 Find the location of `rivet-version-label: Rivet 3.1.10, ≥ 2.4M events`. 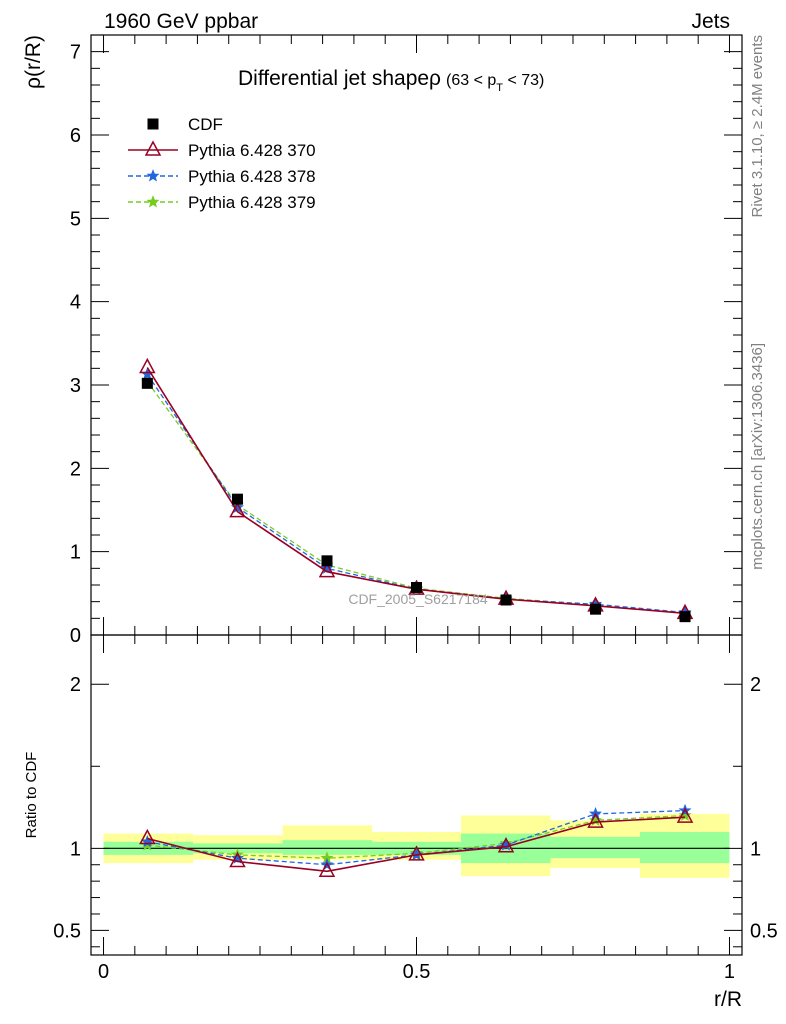

rivet-version-label: Rivet 3.1.10, ≥ 2.4M events is located at coordinates (757, 126).